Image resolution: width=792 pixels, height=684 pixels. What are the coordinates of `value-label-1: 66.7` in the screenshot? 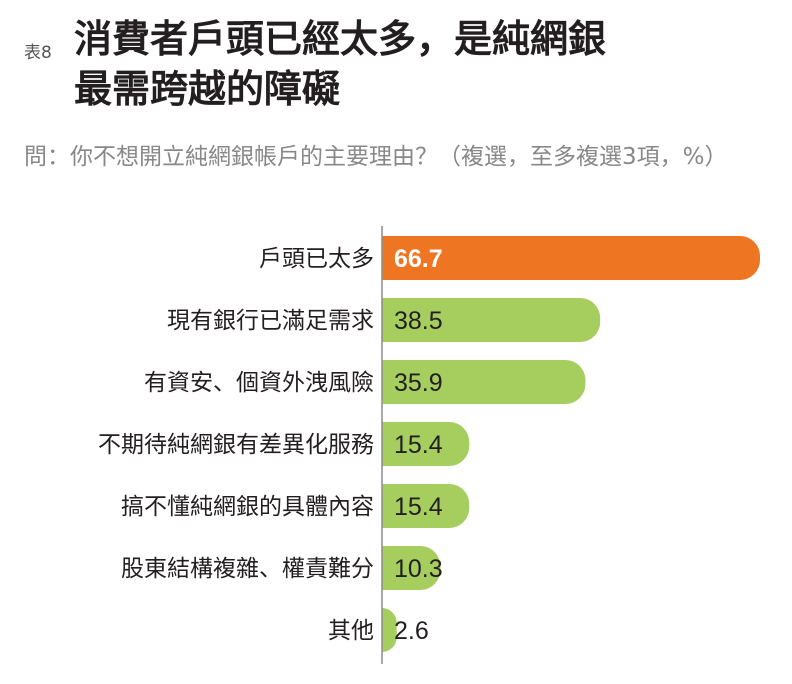 It's located at (418, 259).